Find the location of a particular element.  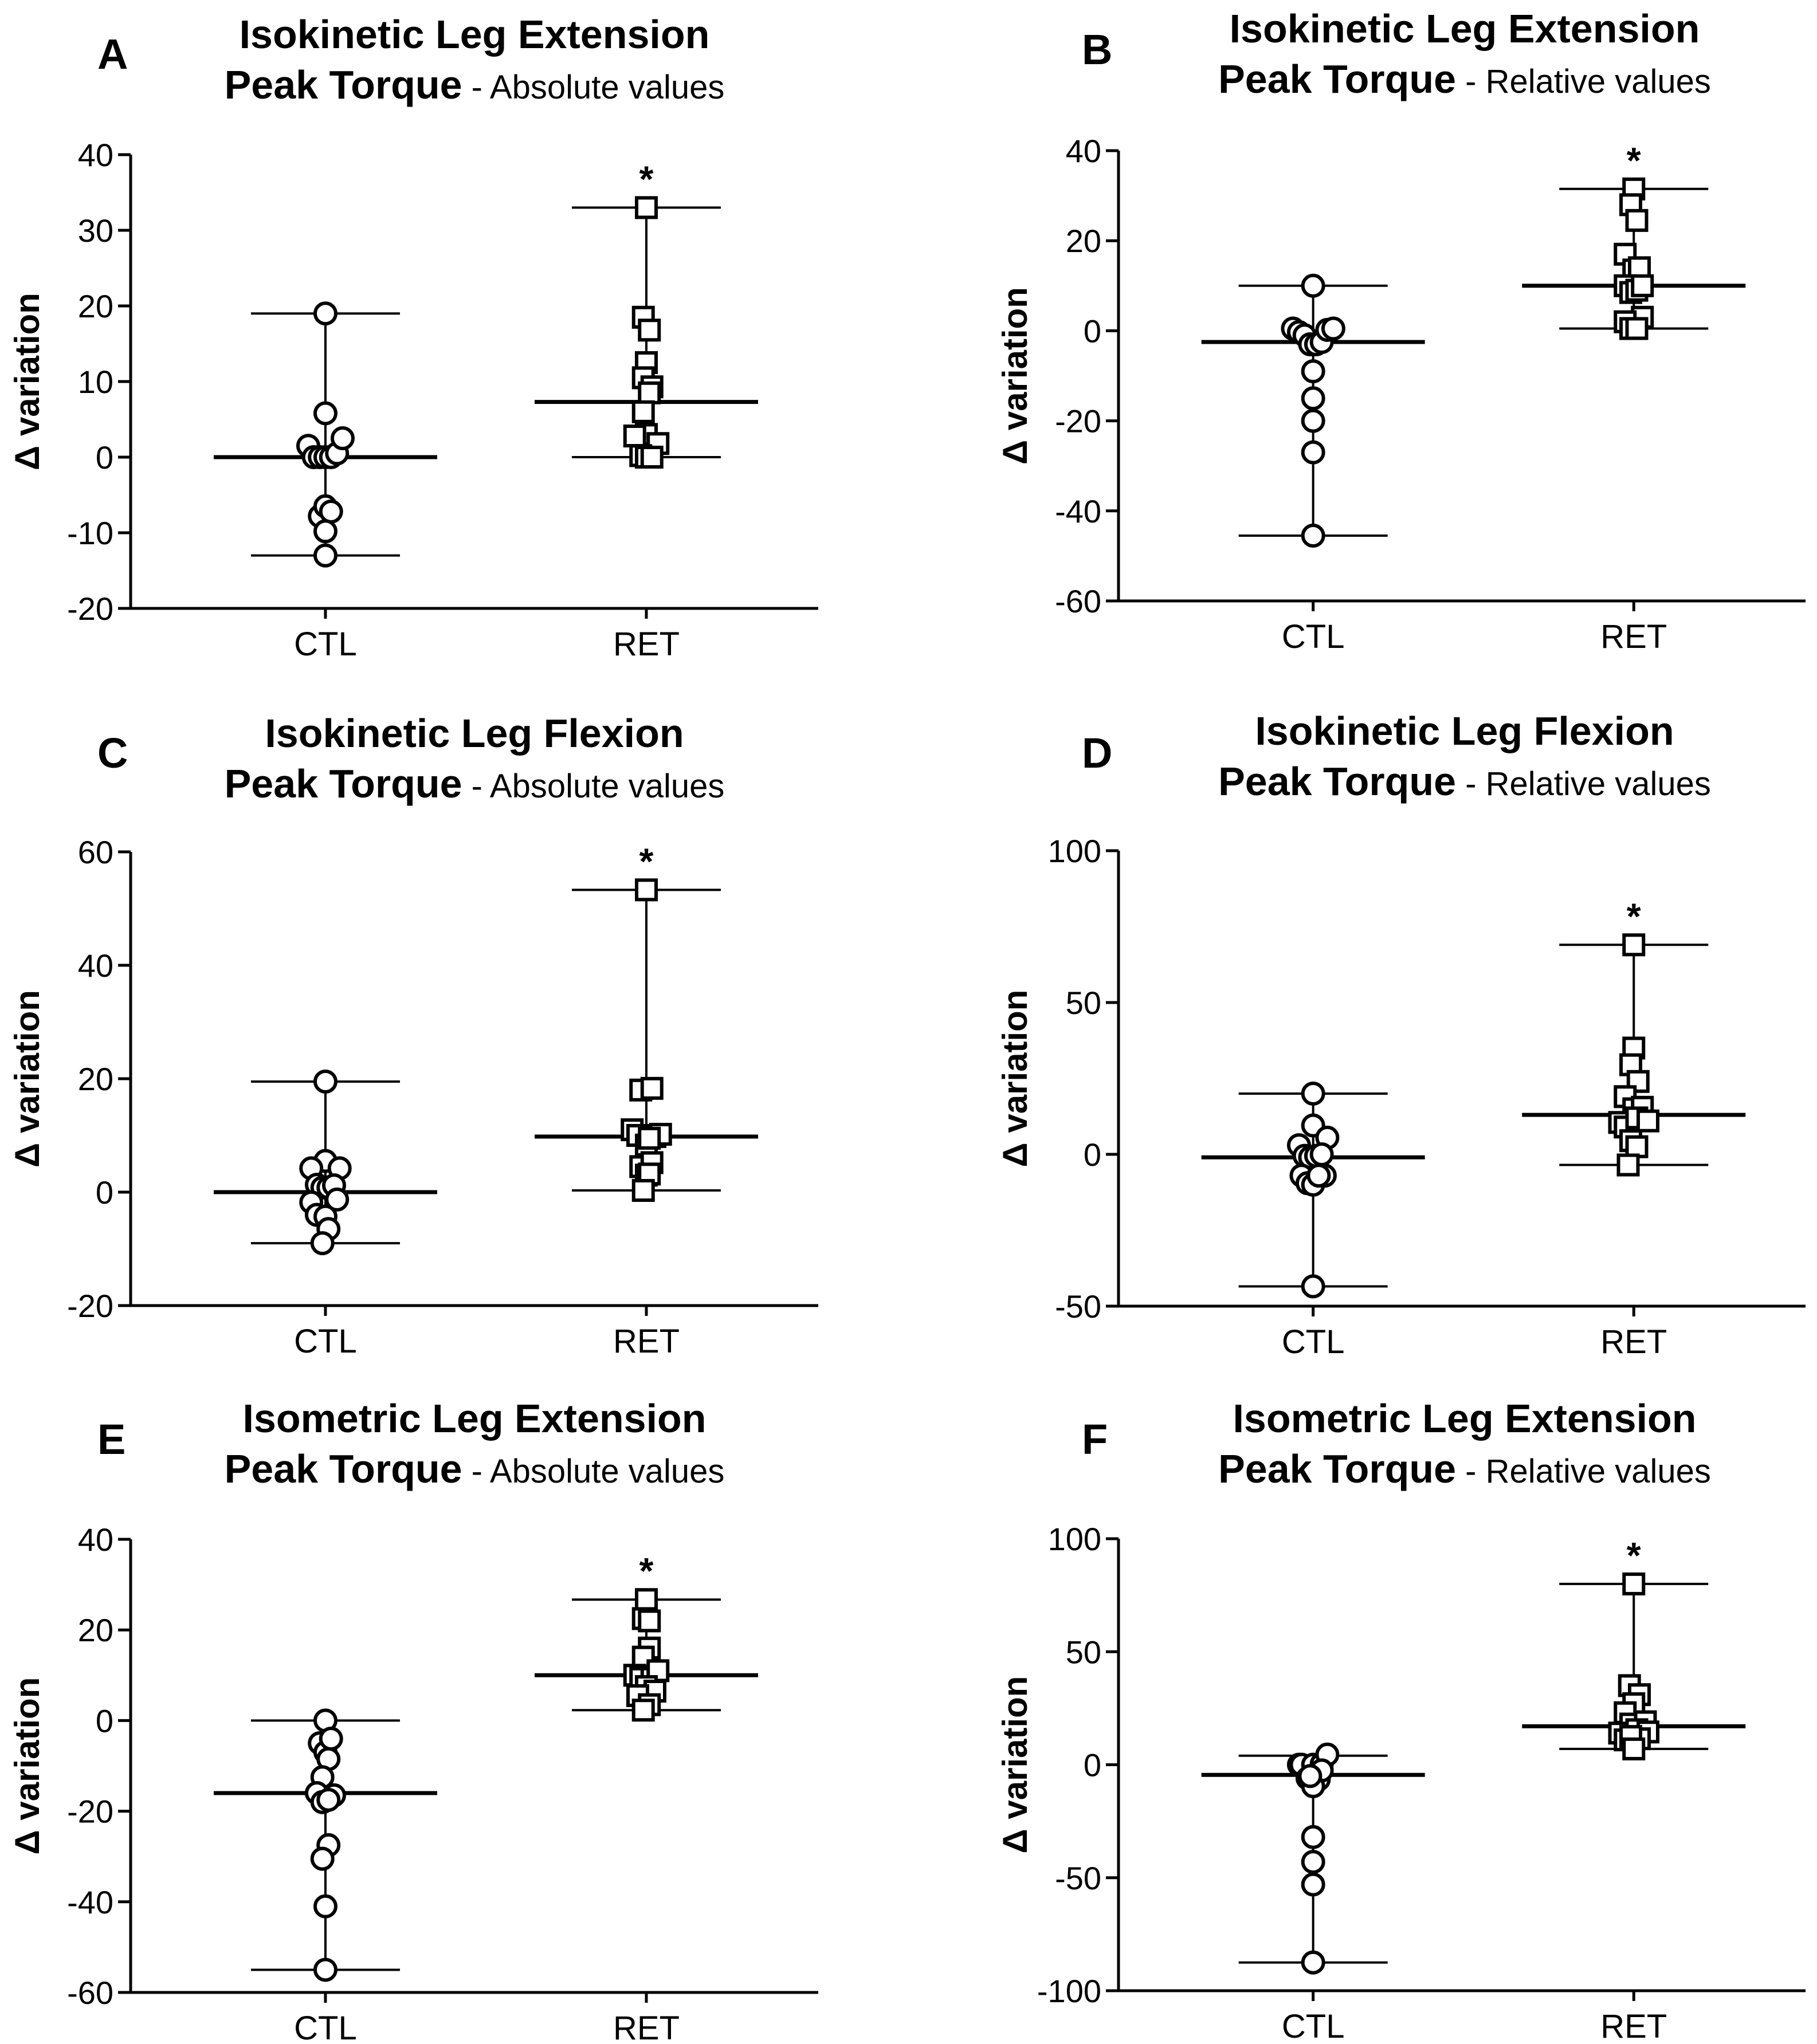

panel-letter: E is located at coordinates (111, 1439).